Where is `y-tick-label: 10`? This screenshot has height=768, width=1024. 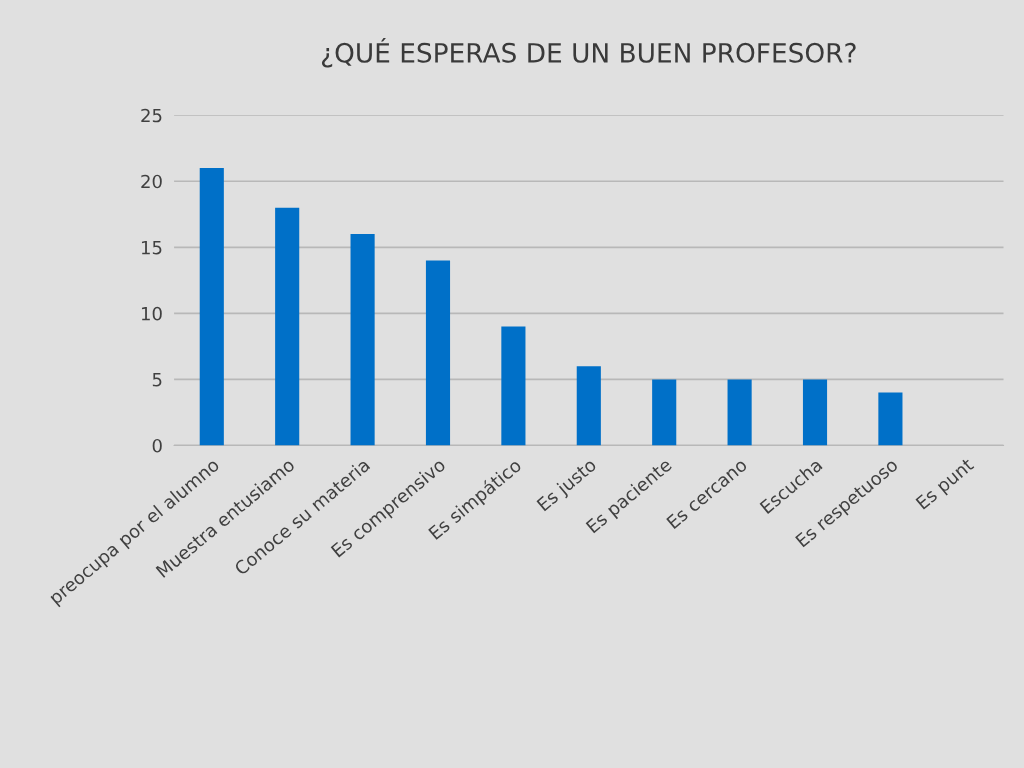
y-tick-label: 10 is located at coordinates (151, 313).